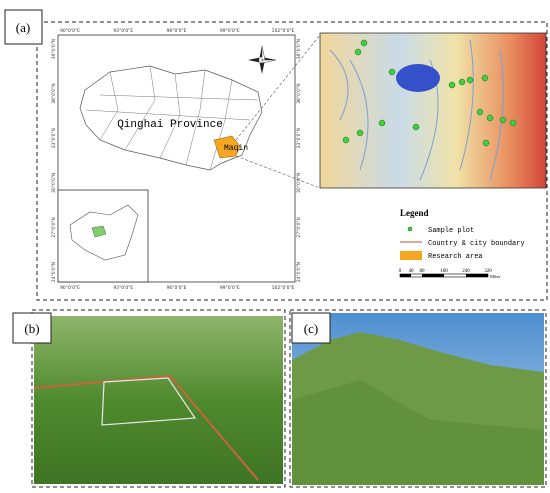 The height and width of the screenshot is (493, 550). I want to click on legend-title: Legend, so click(414, 213).